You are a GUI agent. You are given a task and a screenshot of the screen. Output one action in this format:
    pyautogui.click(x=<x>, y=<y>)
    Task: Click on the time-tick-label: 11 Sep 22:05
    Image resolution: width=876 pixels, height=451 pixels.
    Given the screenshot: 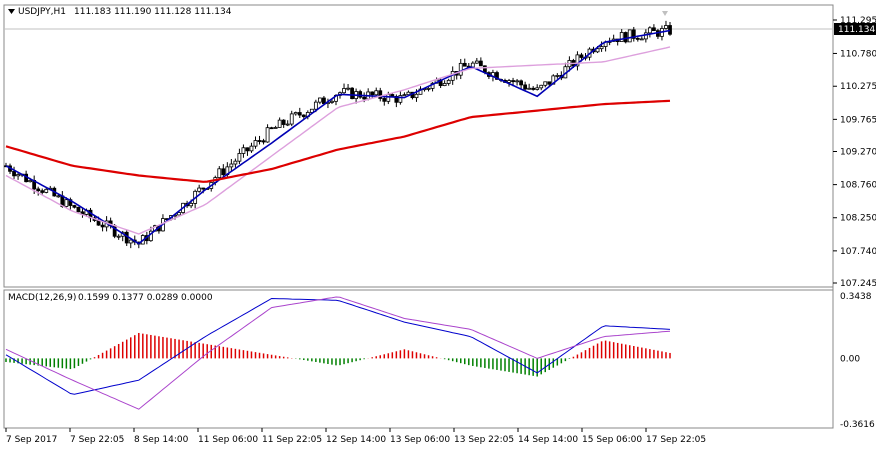 What is the action you would take?
    pyautogui.click(x=292, y=440)
    